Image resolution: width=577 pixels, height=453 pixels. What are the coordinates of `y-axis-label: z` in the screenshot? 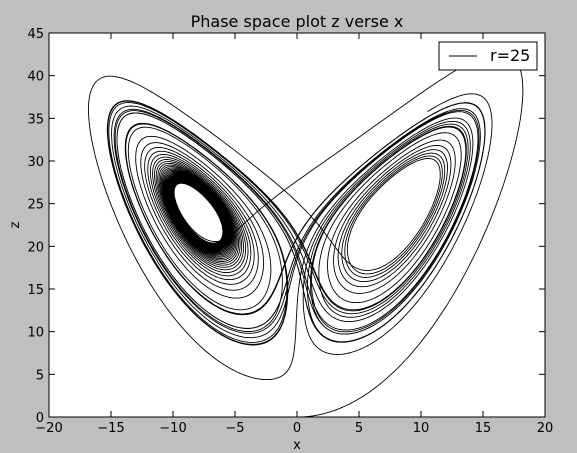 It's located at (15, 224).